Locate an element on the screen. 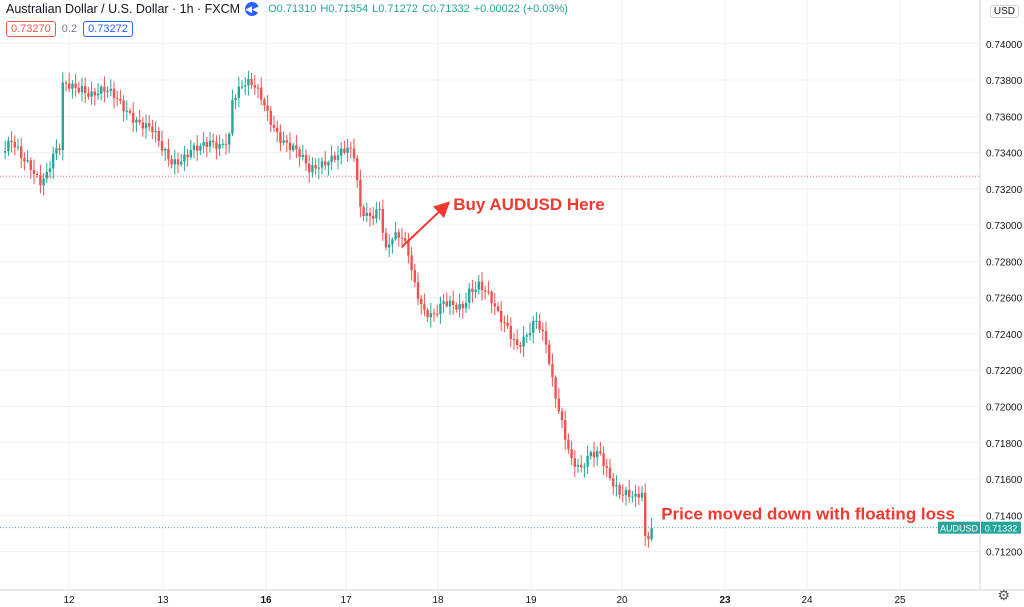 The image size is (1024, 607). last-price-label: 0.71332 is located at coordinates (1001, 529).